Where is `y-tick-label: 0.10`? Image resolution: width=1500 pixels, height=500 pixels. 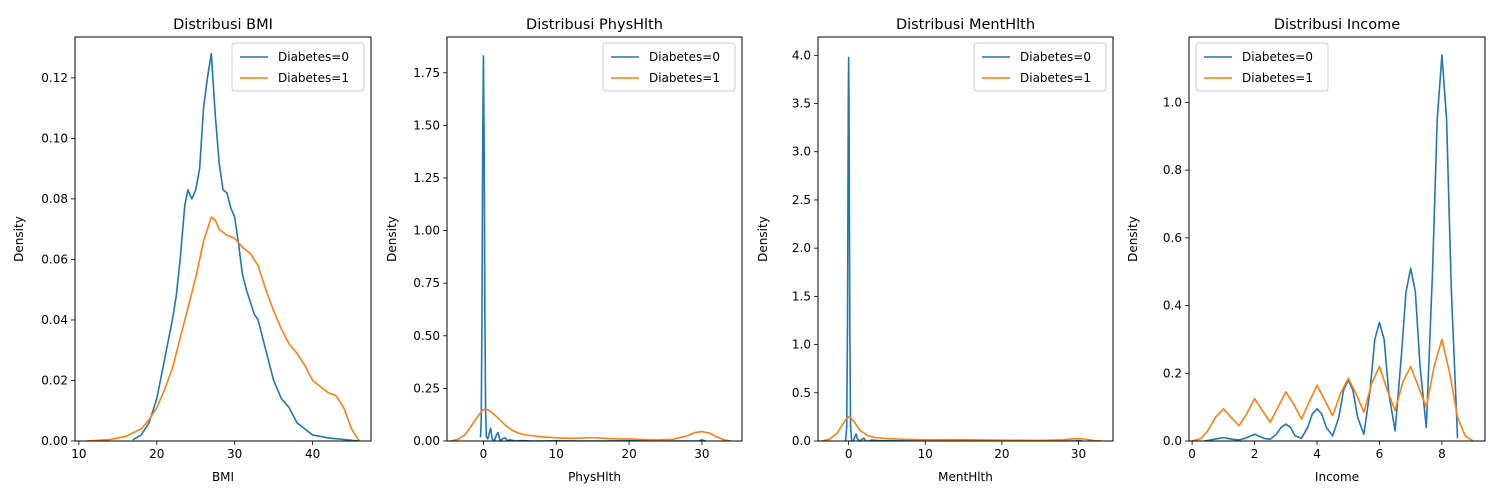 y-tick-label: 0.10 is located at coordinates (54, 138).